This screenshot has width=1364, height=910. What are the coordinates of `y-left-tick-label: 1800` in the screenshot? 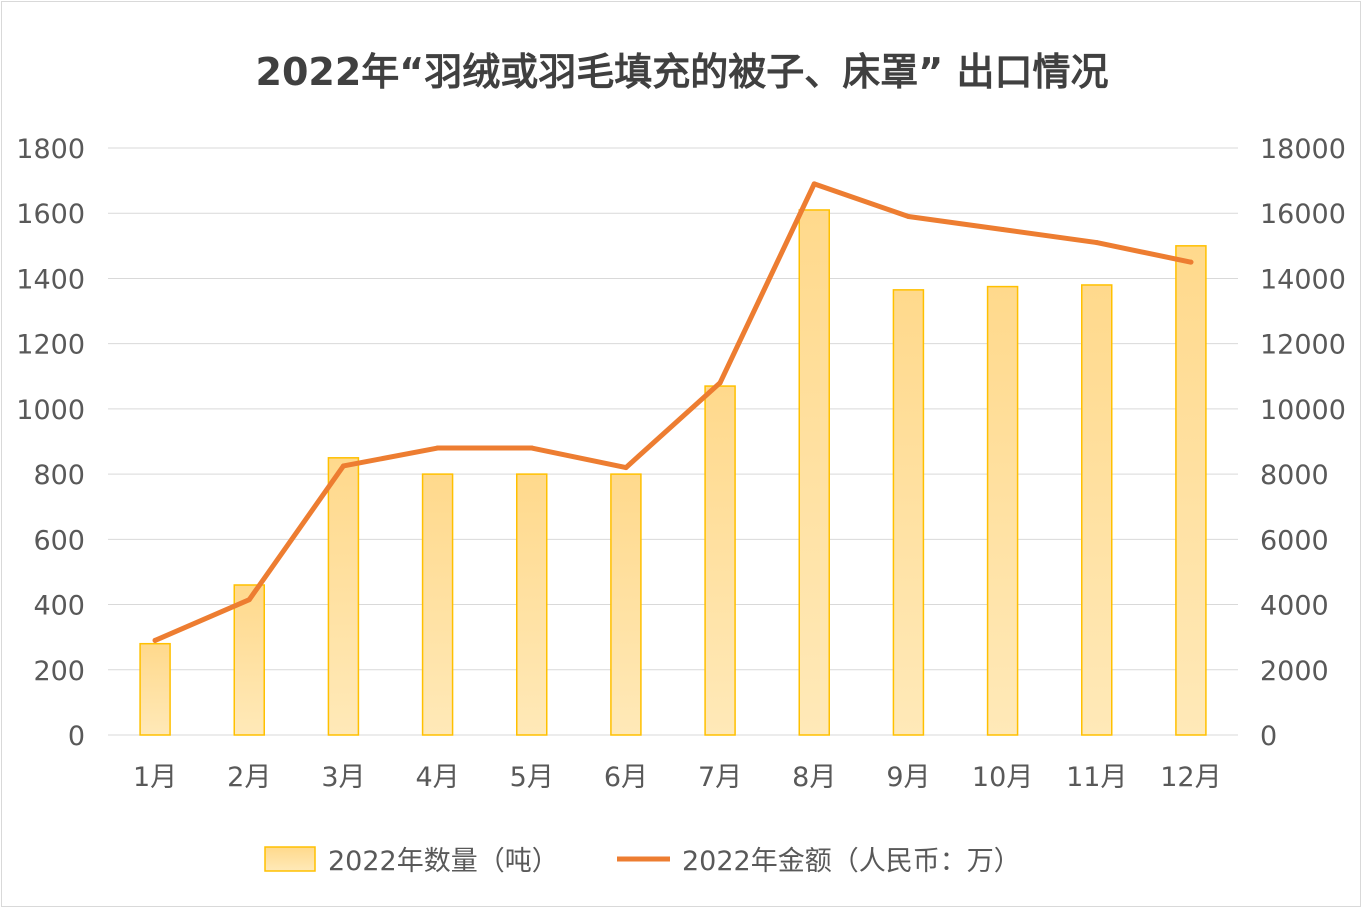 It's located at (50, 149).